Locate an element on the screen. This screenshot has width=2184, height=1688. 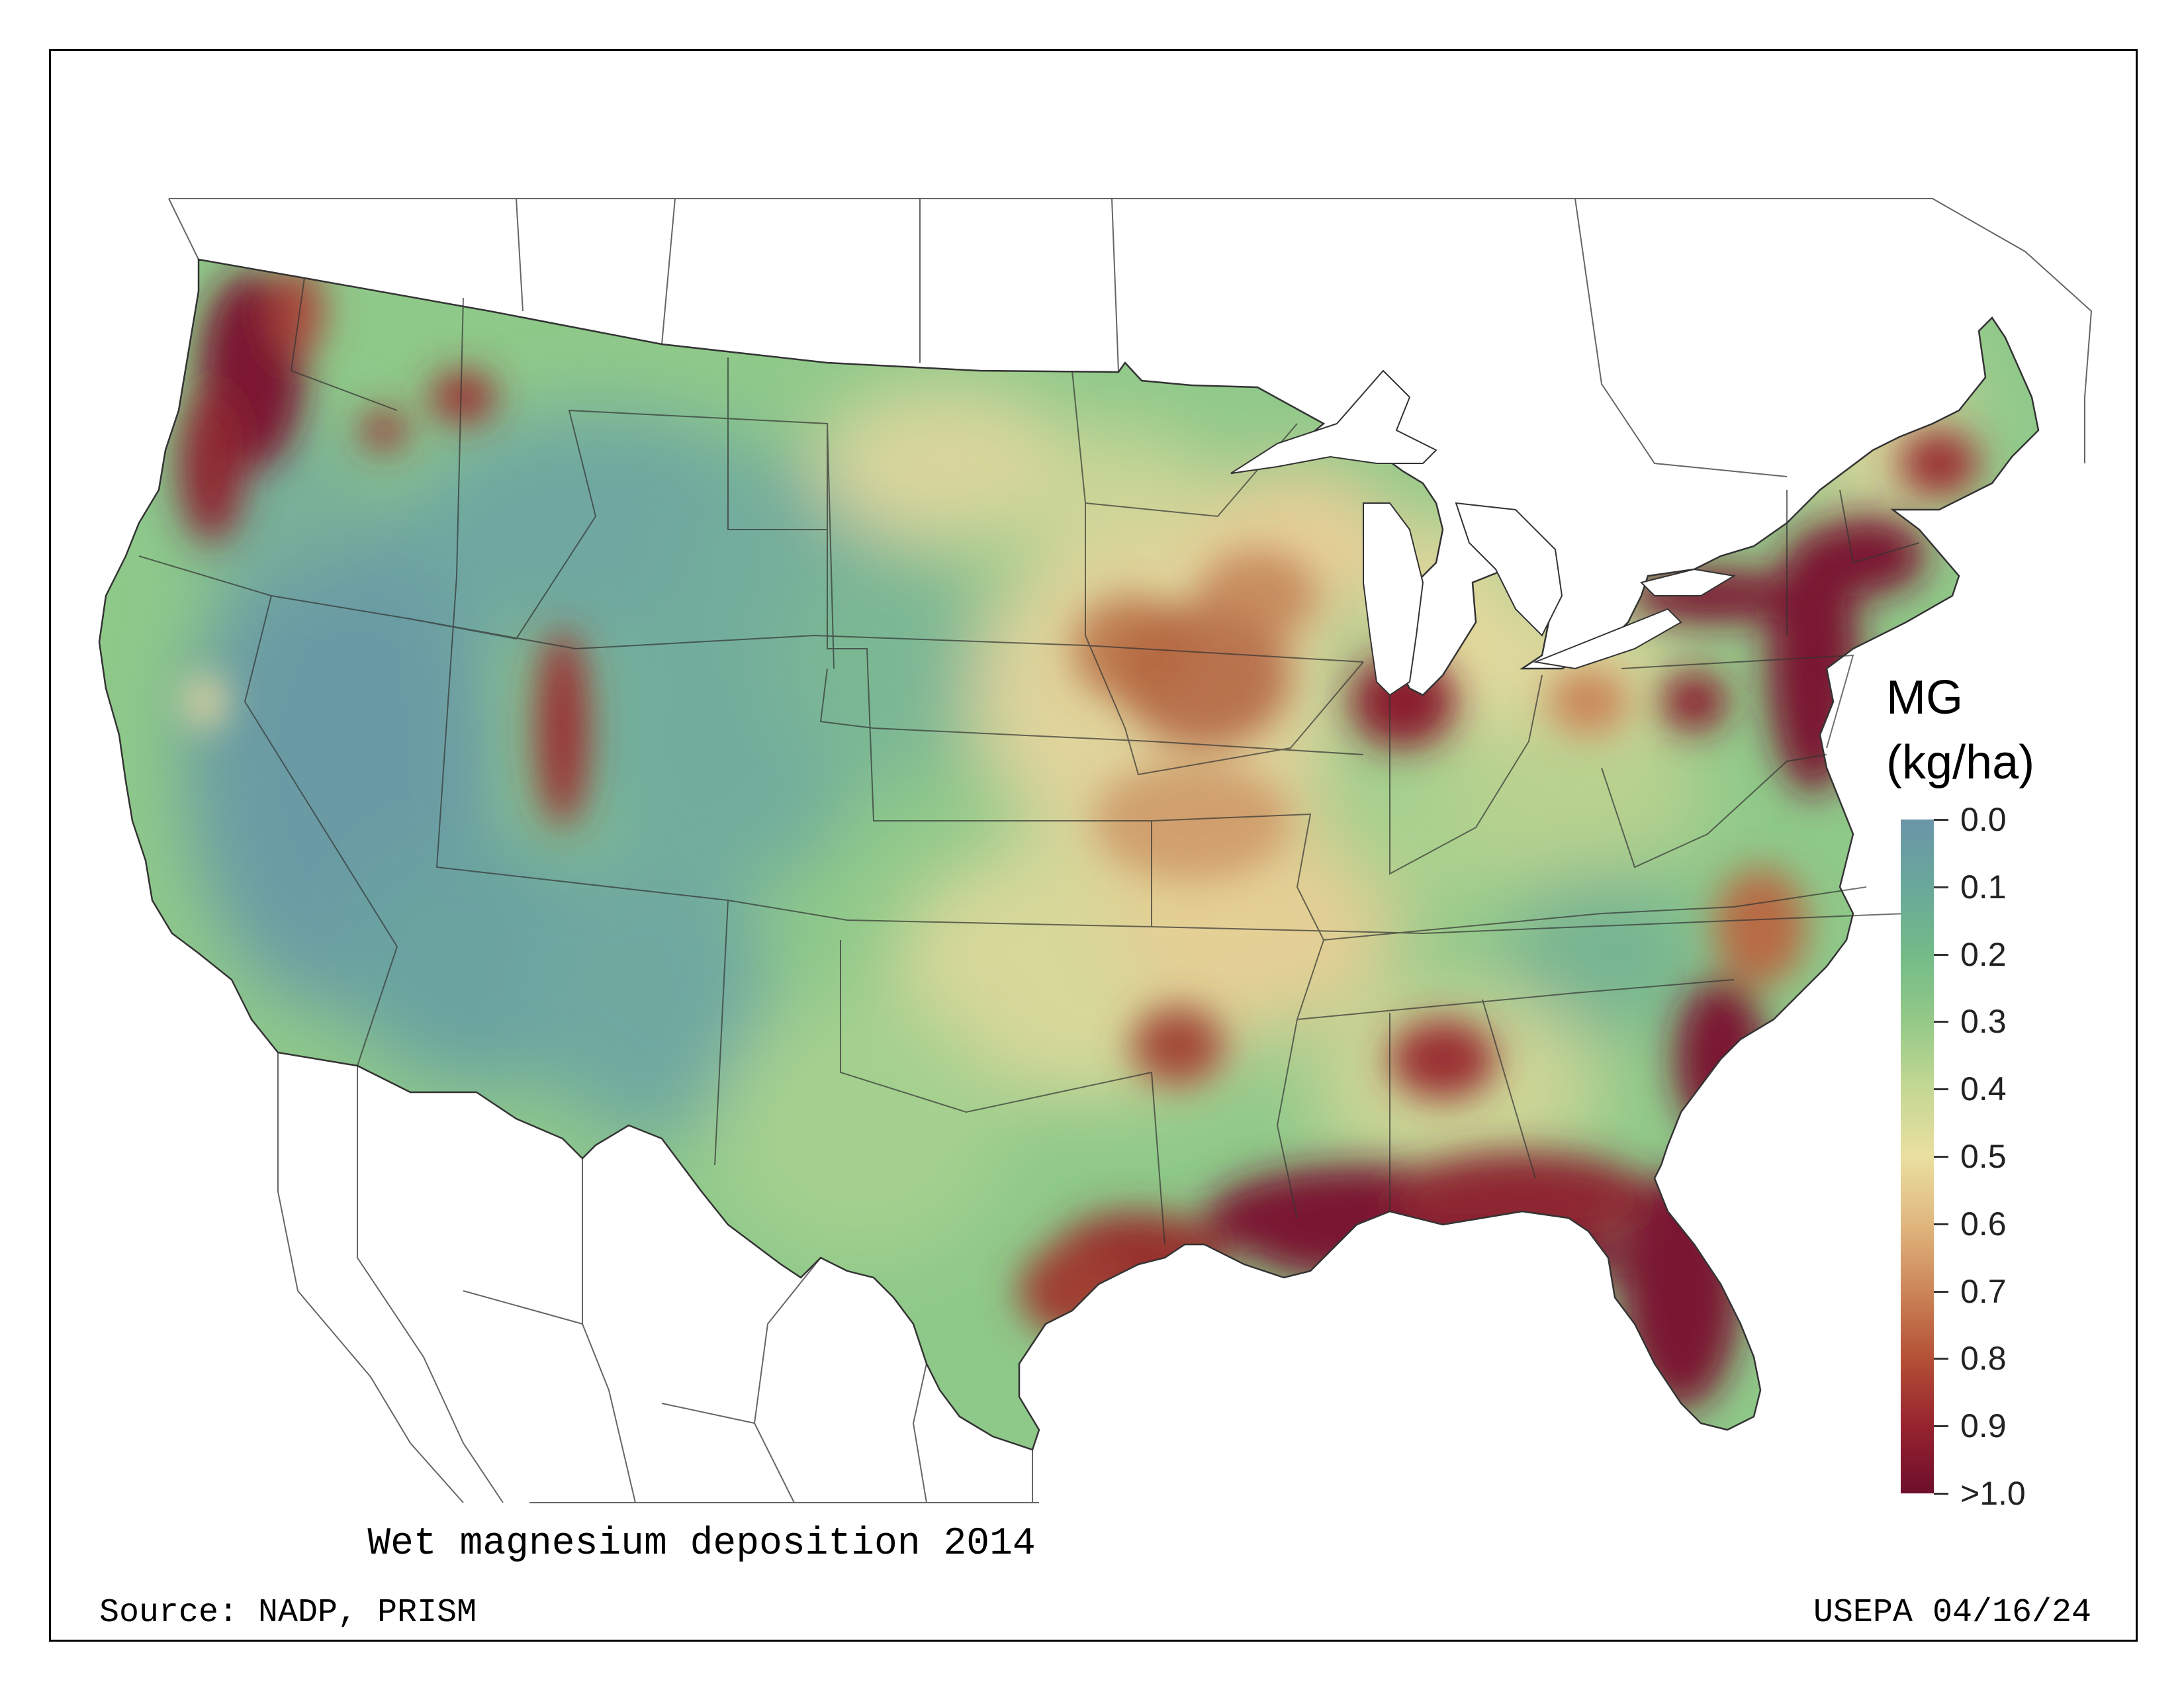
legend-title: MG (kg/ha) is located at coordinates (1960, 730).